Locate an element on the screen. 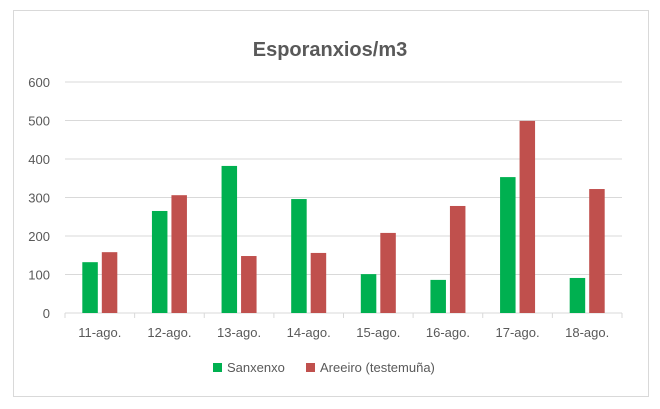  x-tick-label: 12-ago. is located at coordinates (169, 332).